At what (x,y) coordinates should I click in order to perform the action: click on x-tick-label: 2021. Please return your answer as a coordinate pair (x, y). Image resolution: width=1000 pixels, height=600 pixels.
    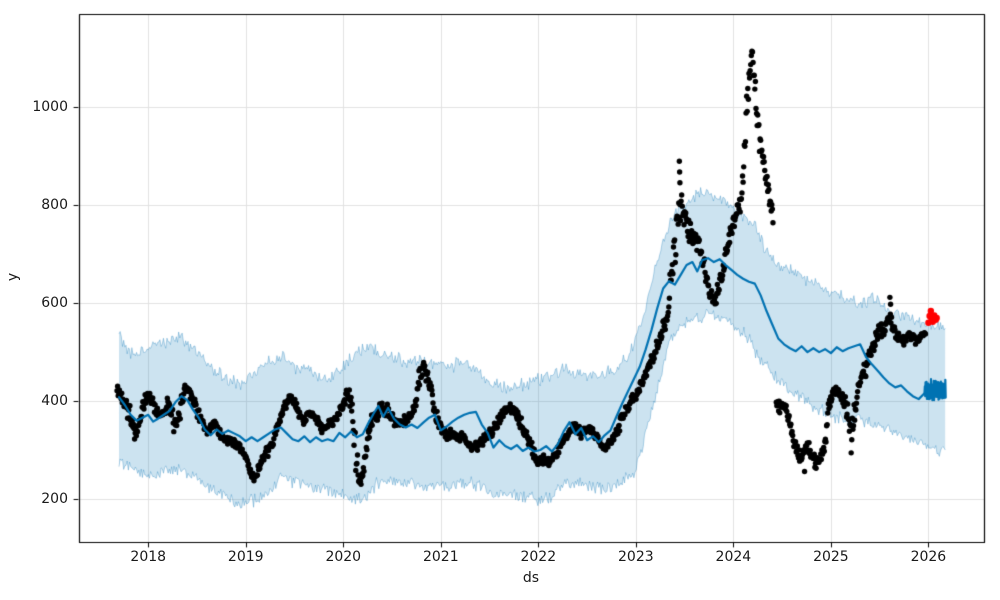
    Looking at the image, I should click on (440, 557).